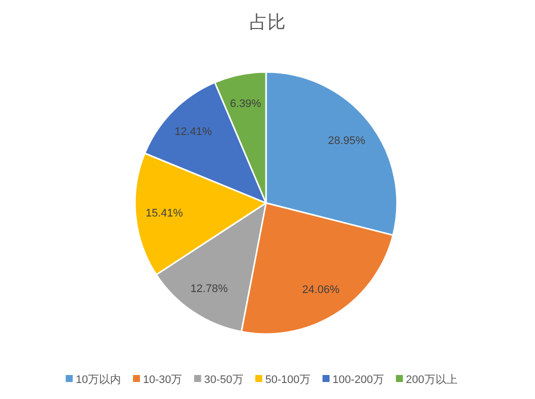 The height and width of the screenshot is (399, 535). What do you see at coordinates (193, 132) in the screenshot?
I see `data-label: 12.41%` at bounding box center [193, 132].